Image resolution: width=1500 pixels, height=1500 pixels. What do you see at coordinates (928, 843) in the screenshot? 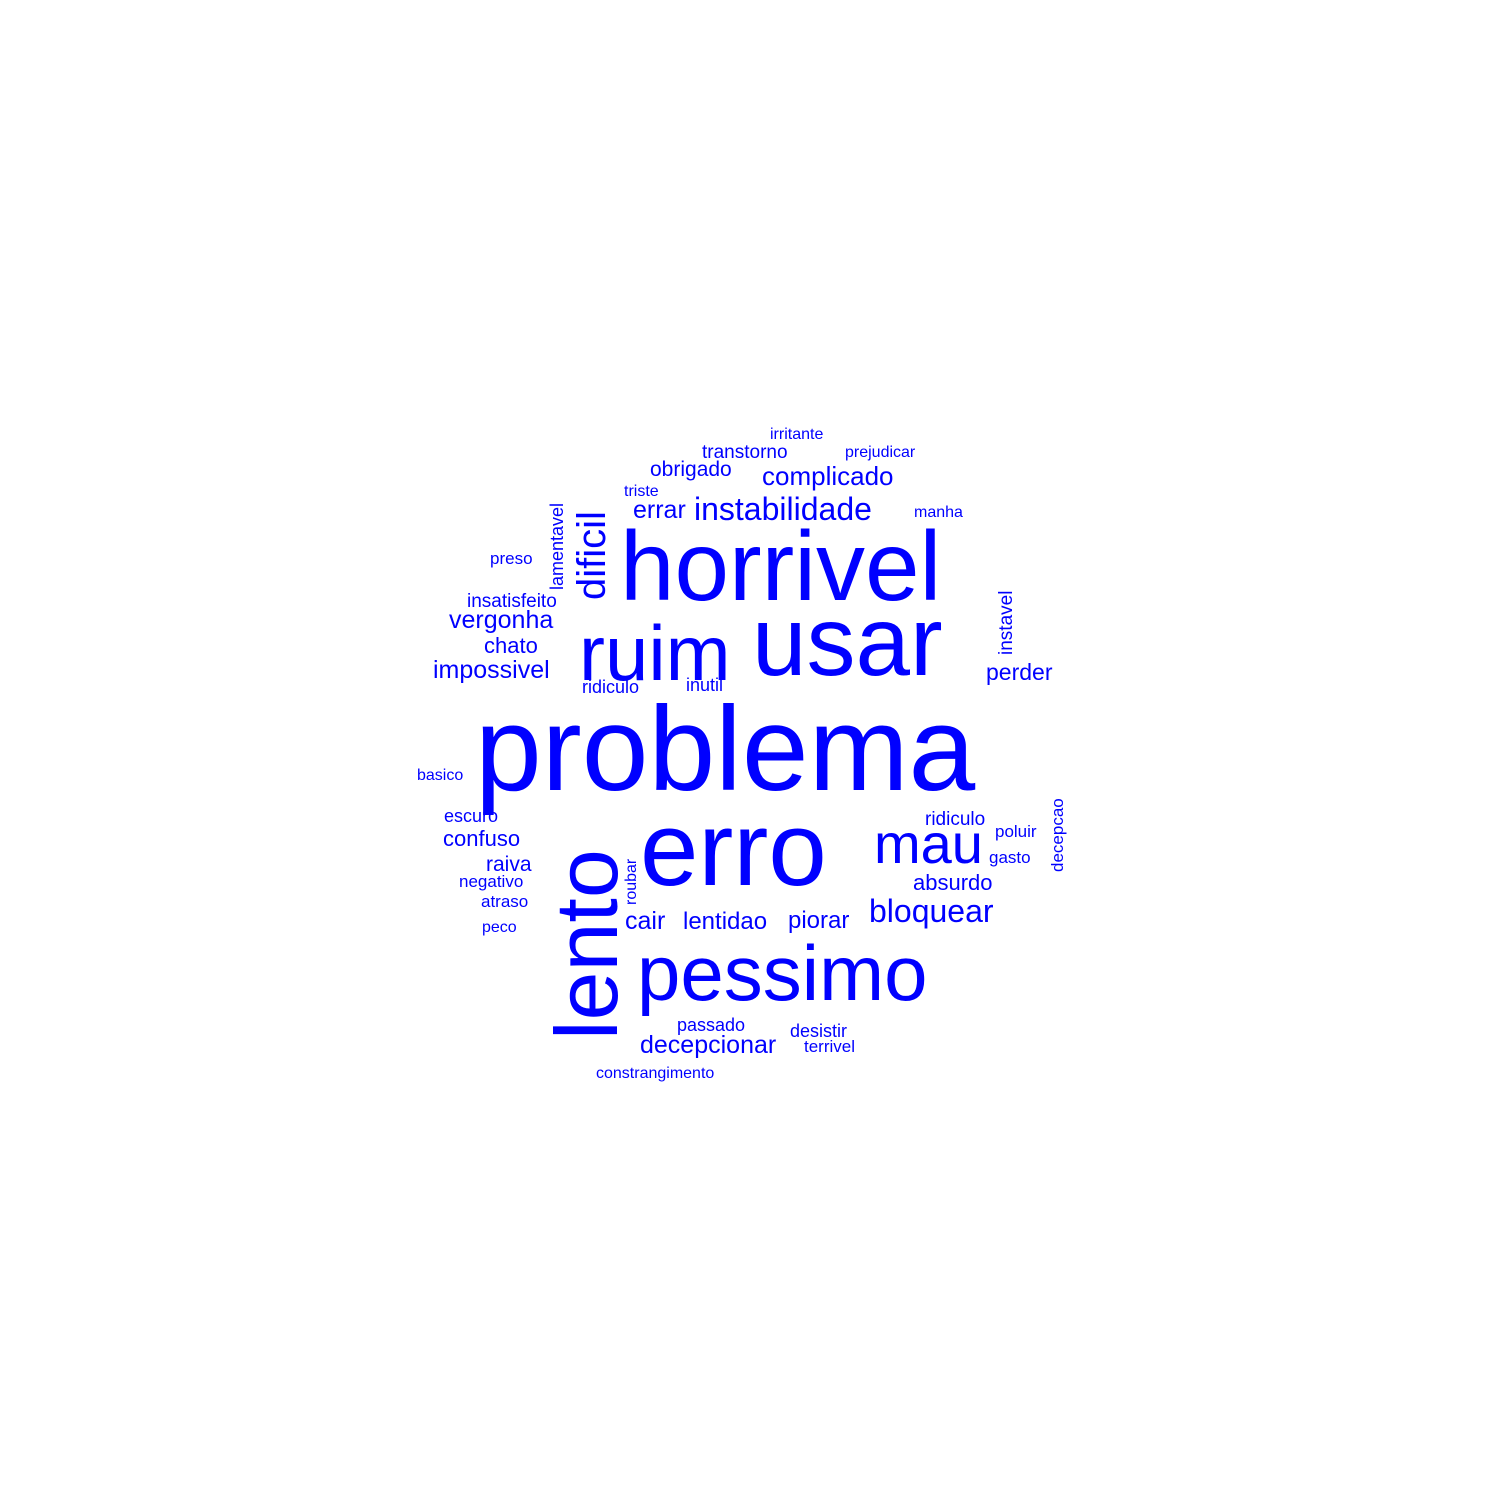
I see `cloud-word: mau` at bounding box center [928, 843].